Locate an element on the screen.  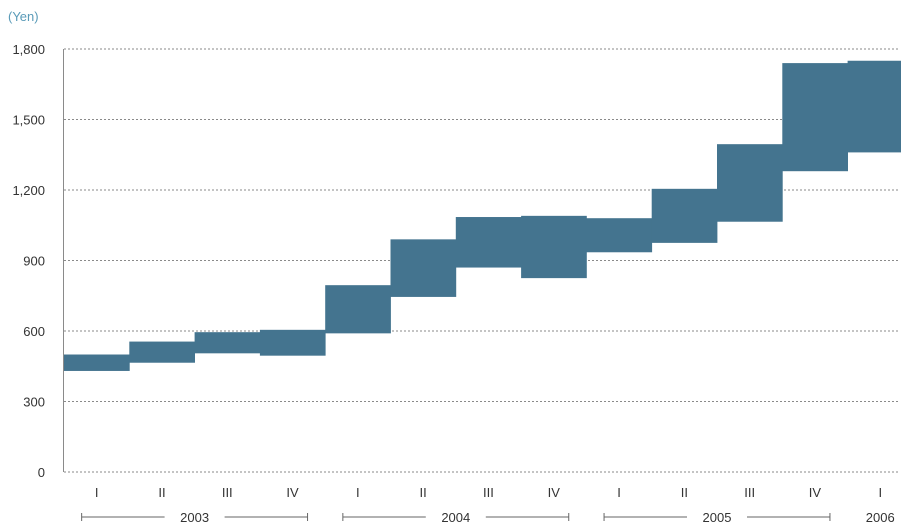
year-label: 2006 is located at coordinates (880, 517).